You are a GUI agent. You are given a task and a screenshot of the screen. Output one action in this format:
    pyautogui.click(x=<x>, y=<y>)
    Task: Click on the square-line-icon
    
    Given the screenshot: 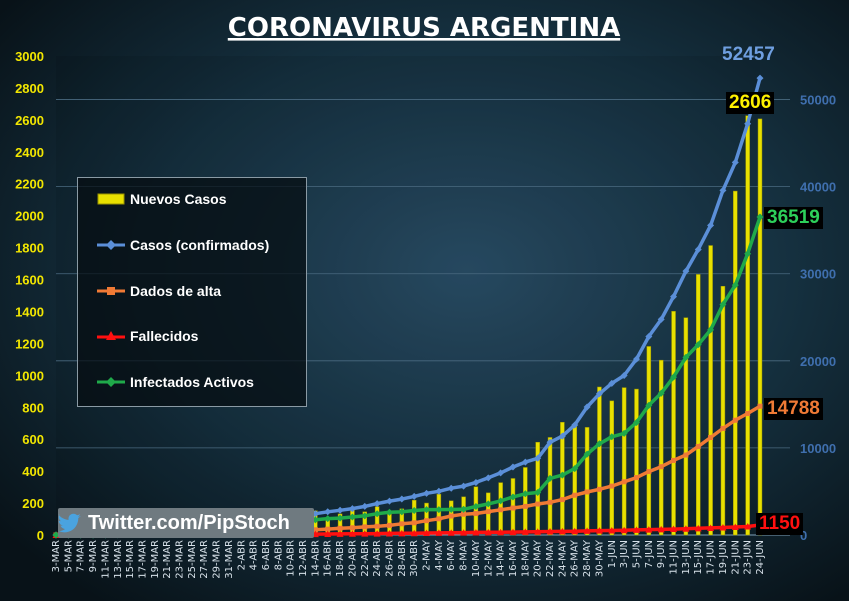 What is the action you would take?
    pyautogui.click(x=111, y=291)
    